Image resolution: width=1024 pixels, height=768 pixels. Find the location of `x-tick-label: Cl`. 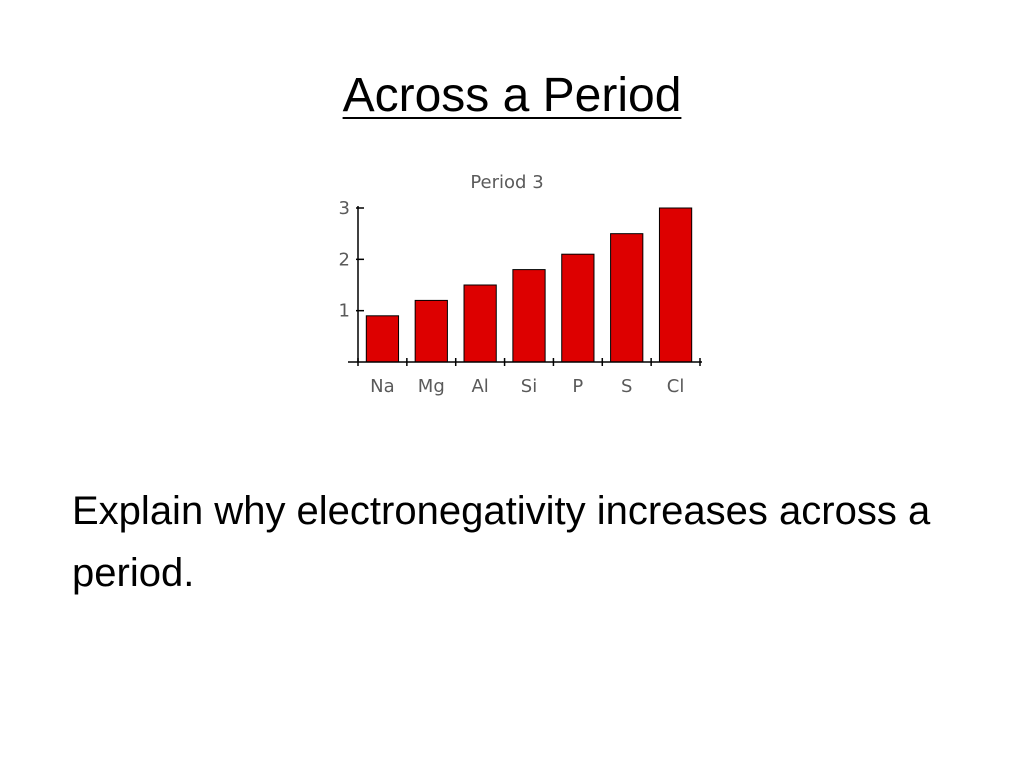

x-tick-label: Cl is located at coordinates (676, 386).